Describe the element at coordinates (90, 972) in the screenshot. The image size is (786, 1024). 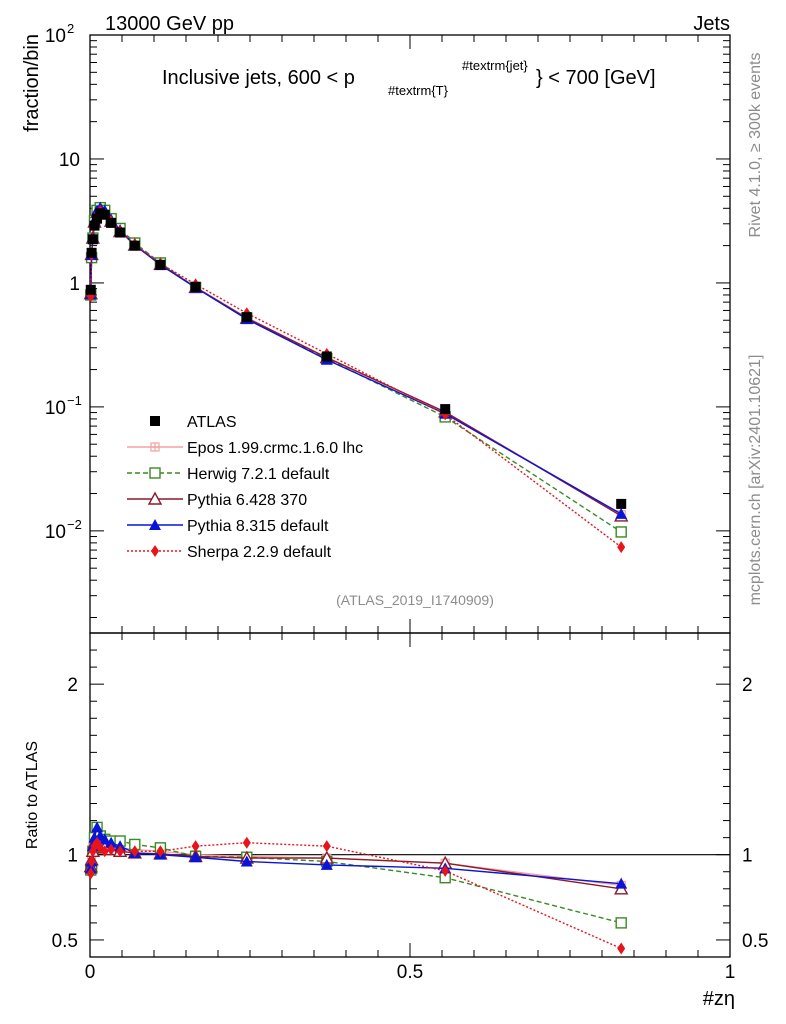
I see `x-tick-label: 0` at that location.